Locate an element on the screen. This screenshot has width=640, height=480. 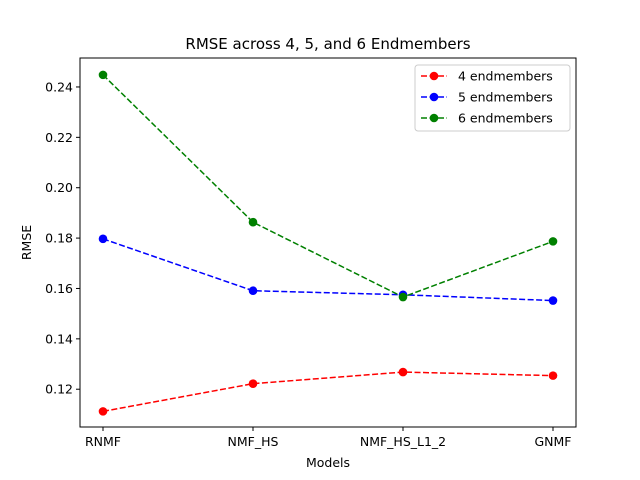
y-tick-label: 0.20 is located at coordinates (59, 187).